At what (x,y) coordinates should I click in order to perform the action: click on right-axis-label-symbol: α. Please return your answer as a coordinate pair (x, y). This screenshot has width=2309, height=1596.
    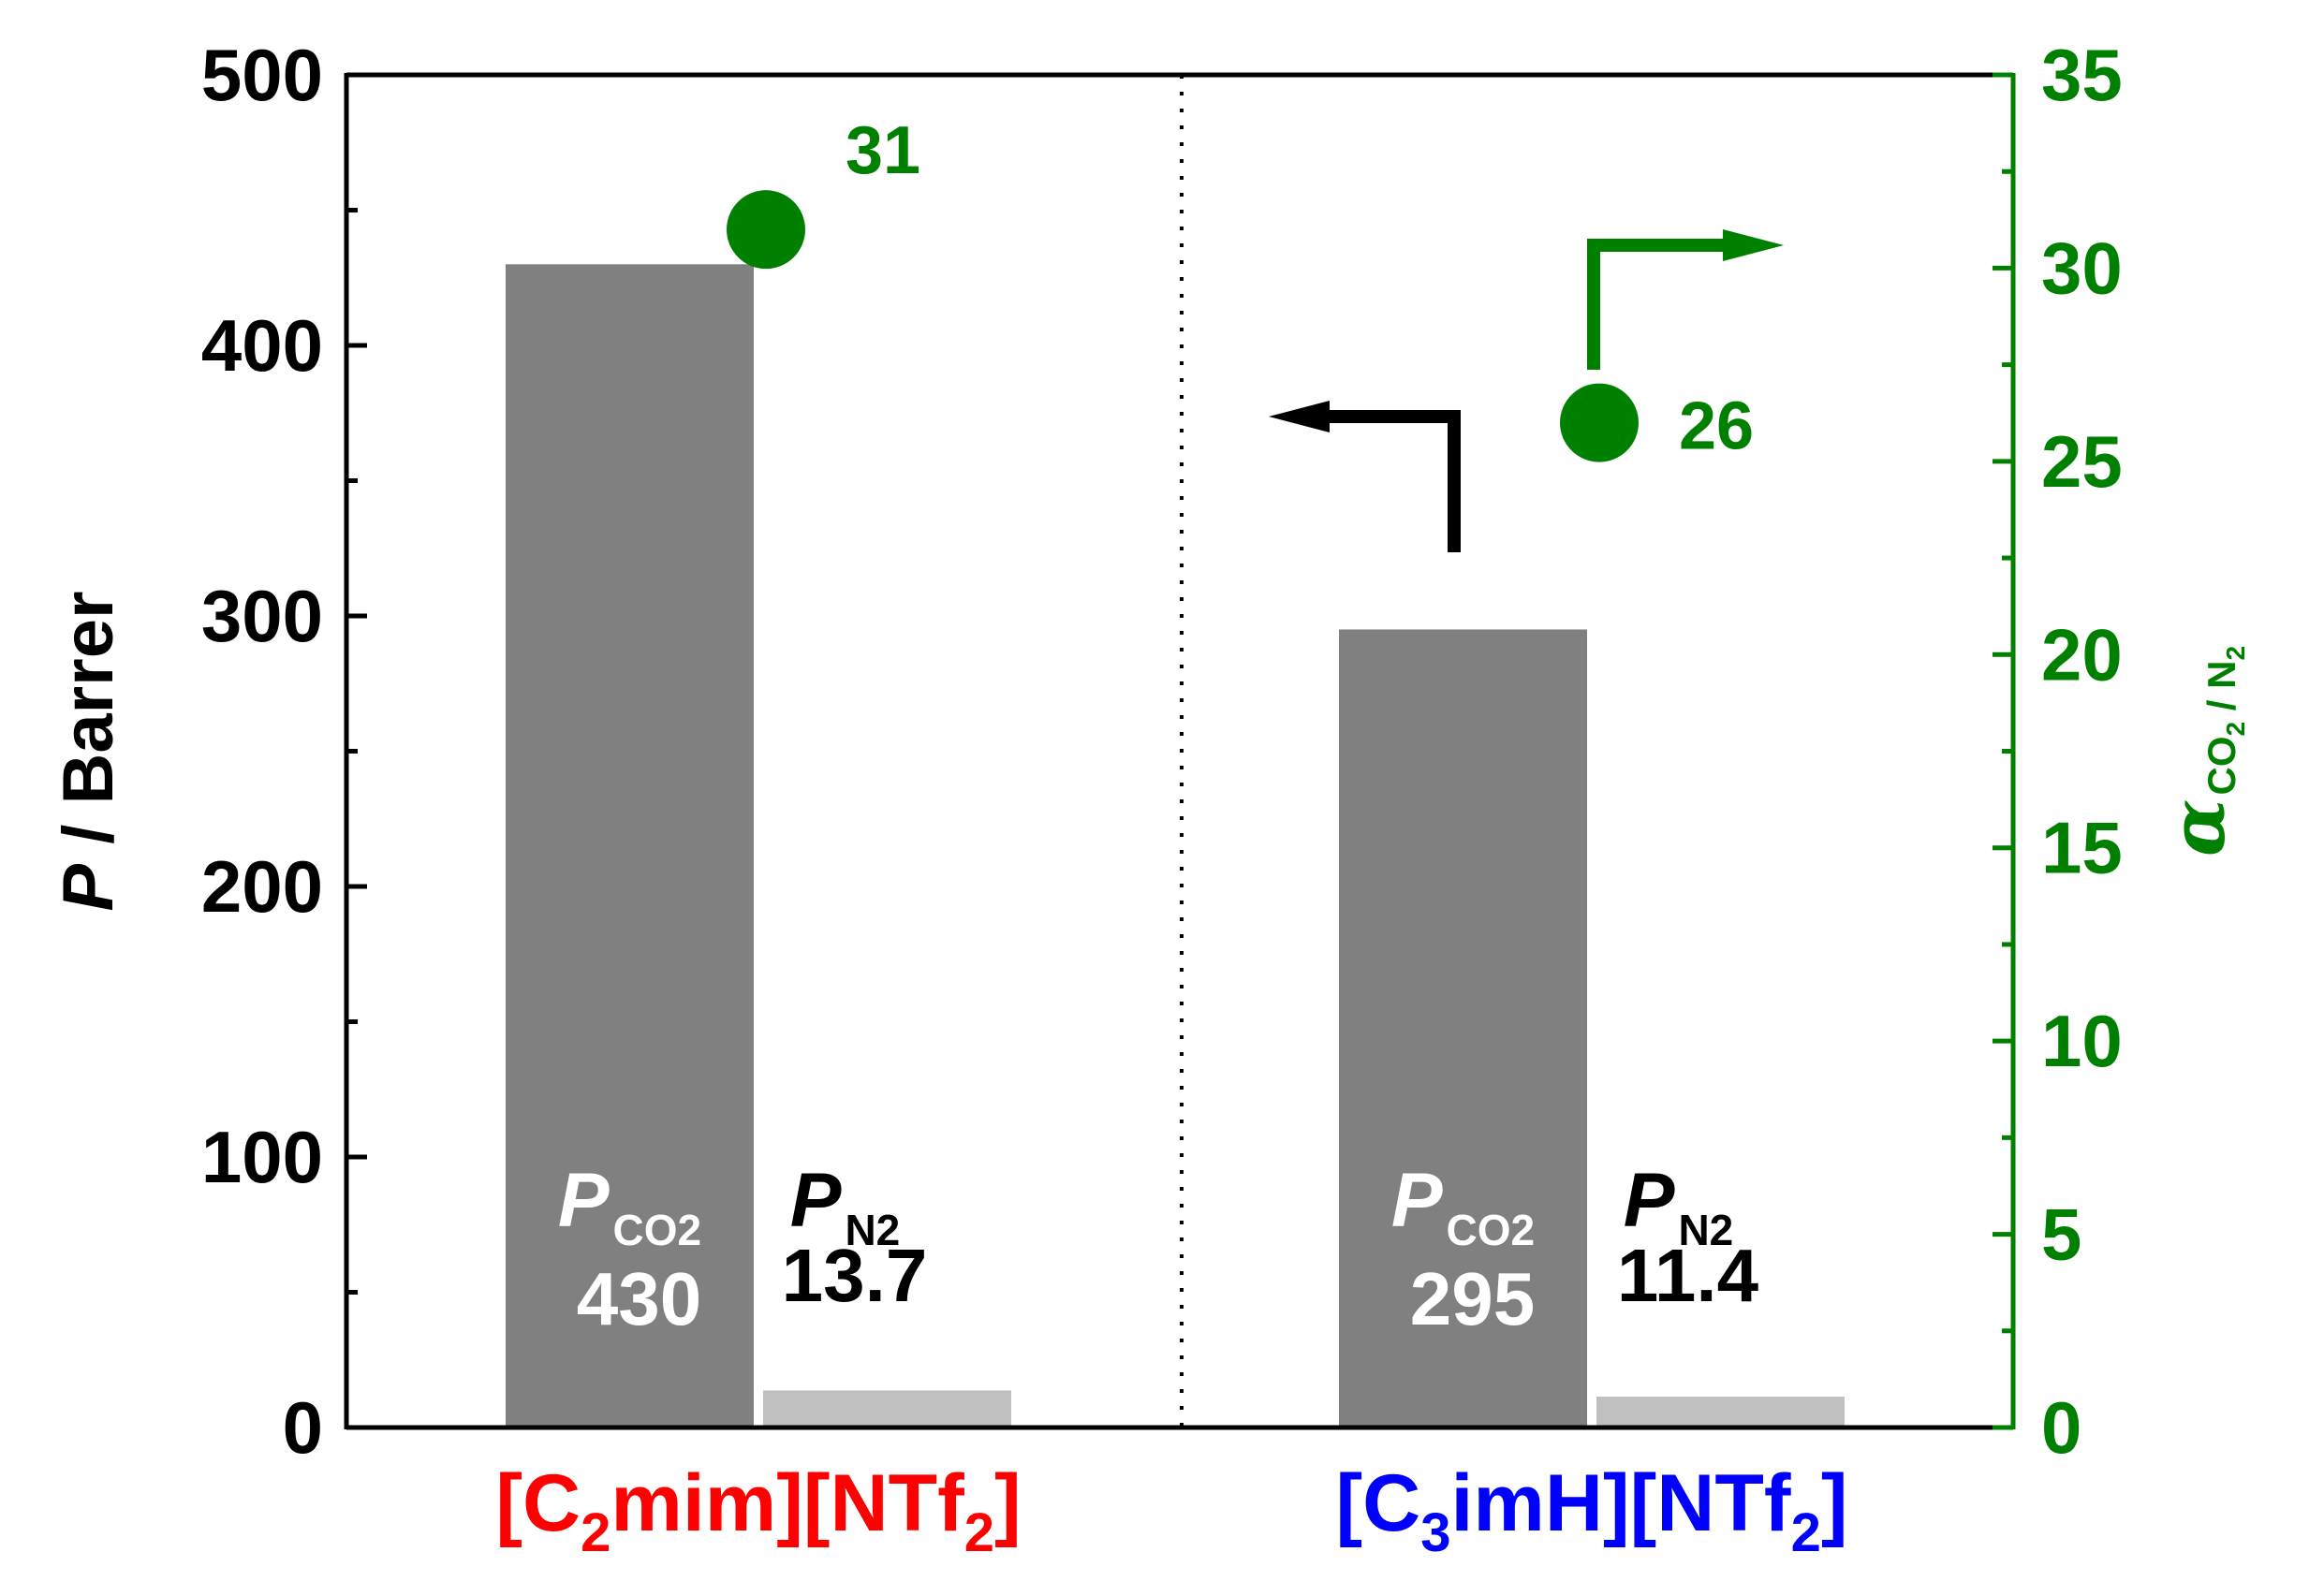
    Looking at the image, I should click on (2198, 827).